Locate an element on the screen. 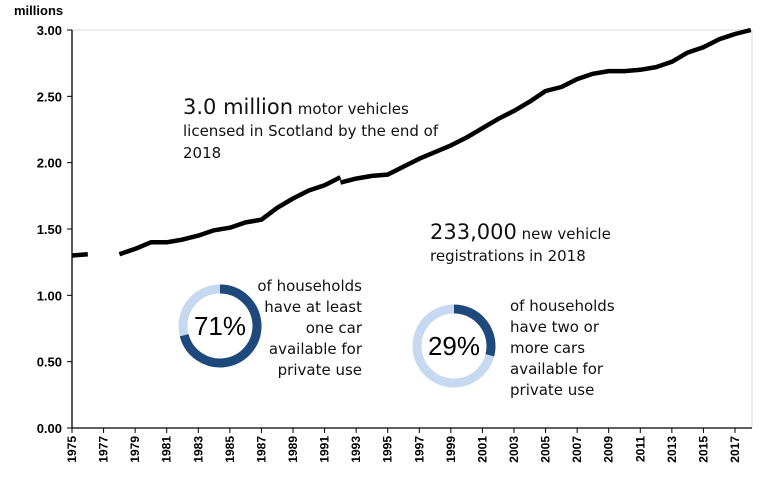 The width and height of the screenshot is (767, 485). x-tick-label: 1979 is located at coordinates (135, 449).